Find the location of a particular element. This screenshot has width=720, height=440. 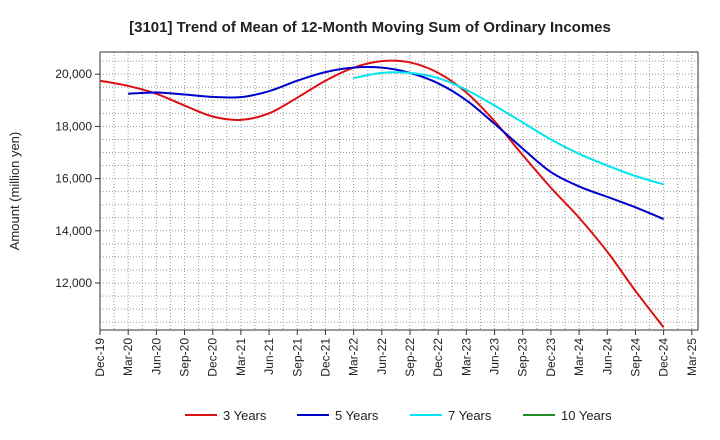

series-line-7-years is located at coordinates (508, 128).